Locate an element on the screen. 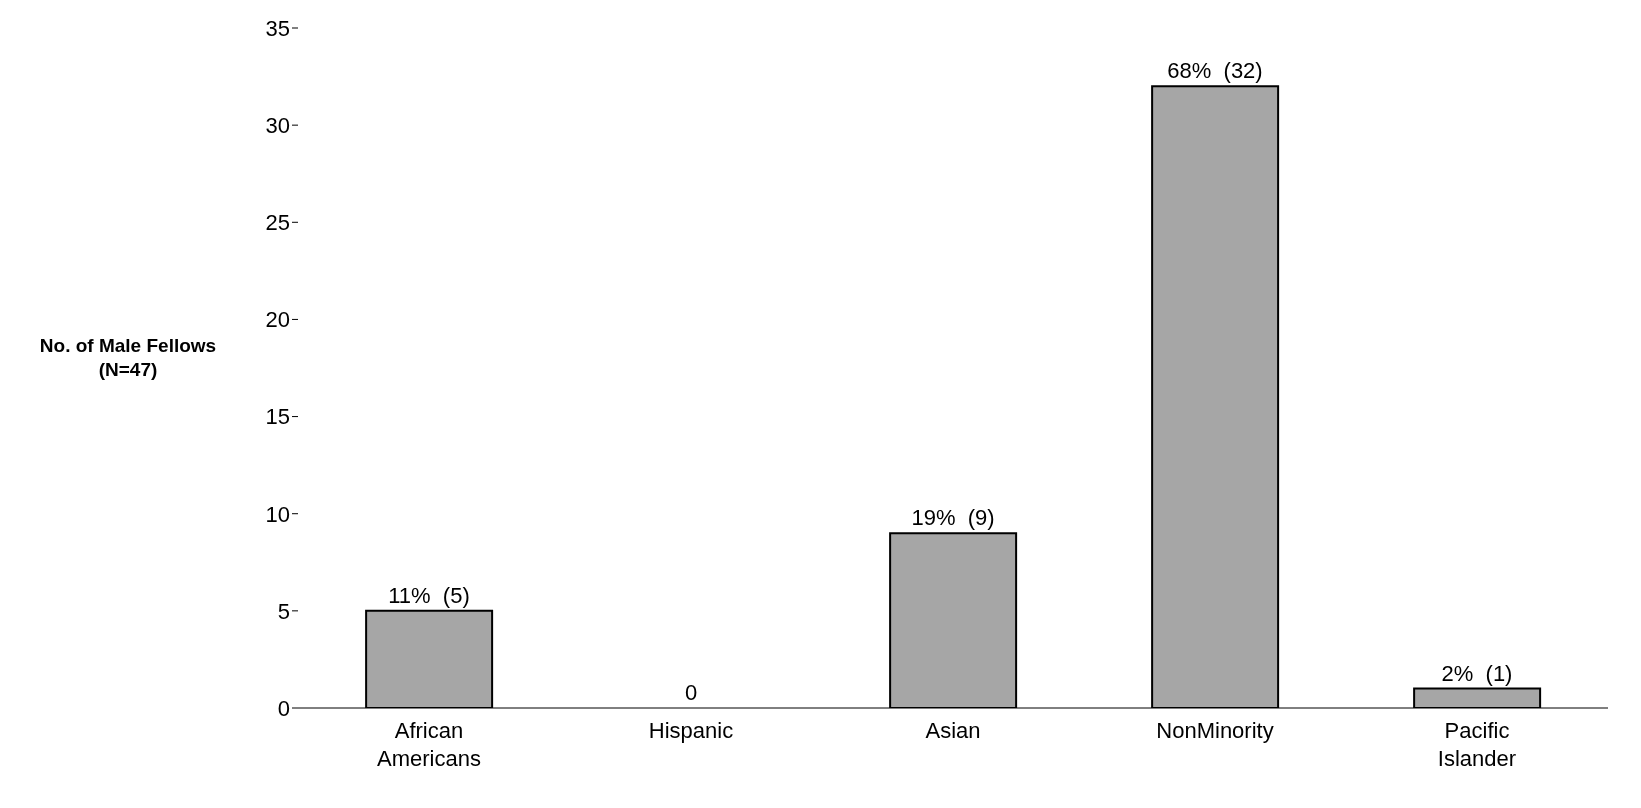 This screenshot has width=1641, height=808. x-tick-label: Hispanic is located at coordinates (691, 730).